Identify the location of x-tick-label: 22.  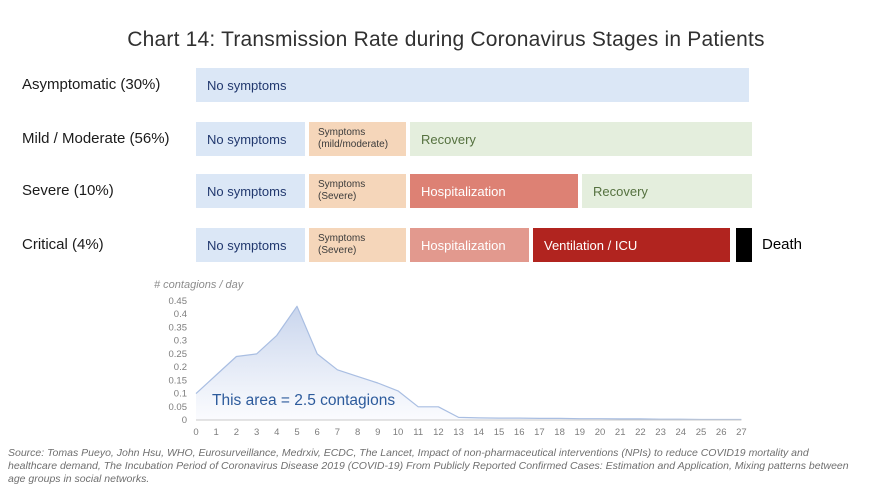
(640, 432).